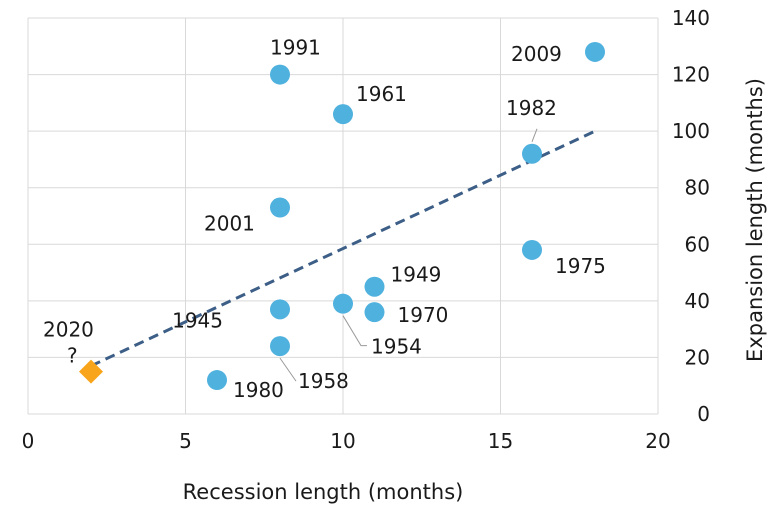  Describe the element at coordinates (295, 48) in the screenshot. I see `point-label-1991: 1991` at that location.